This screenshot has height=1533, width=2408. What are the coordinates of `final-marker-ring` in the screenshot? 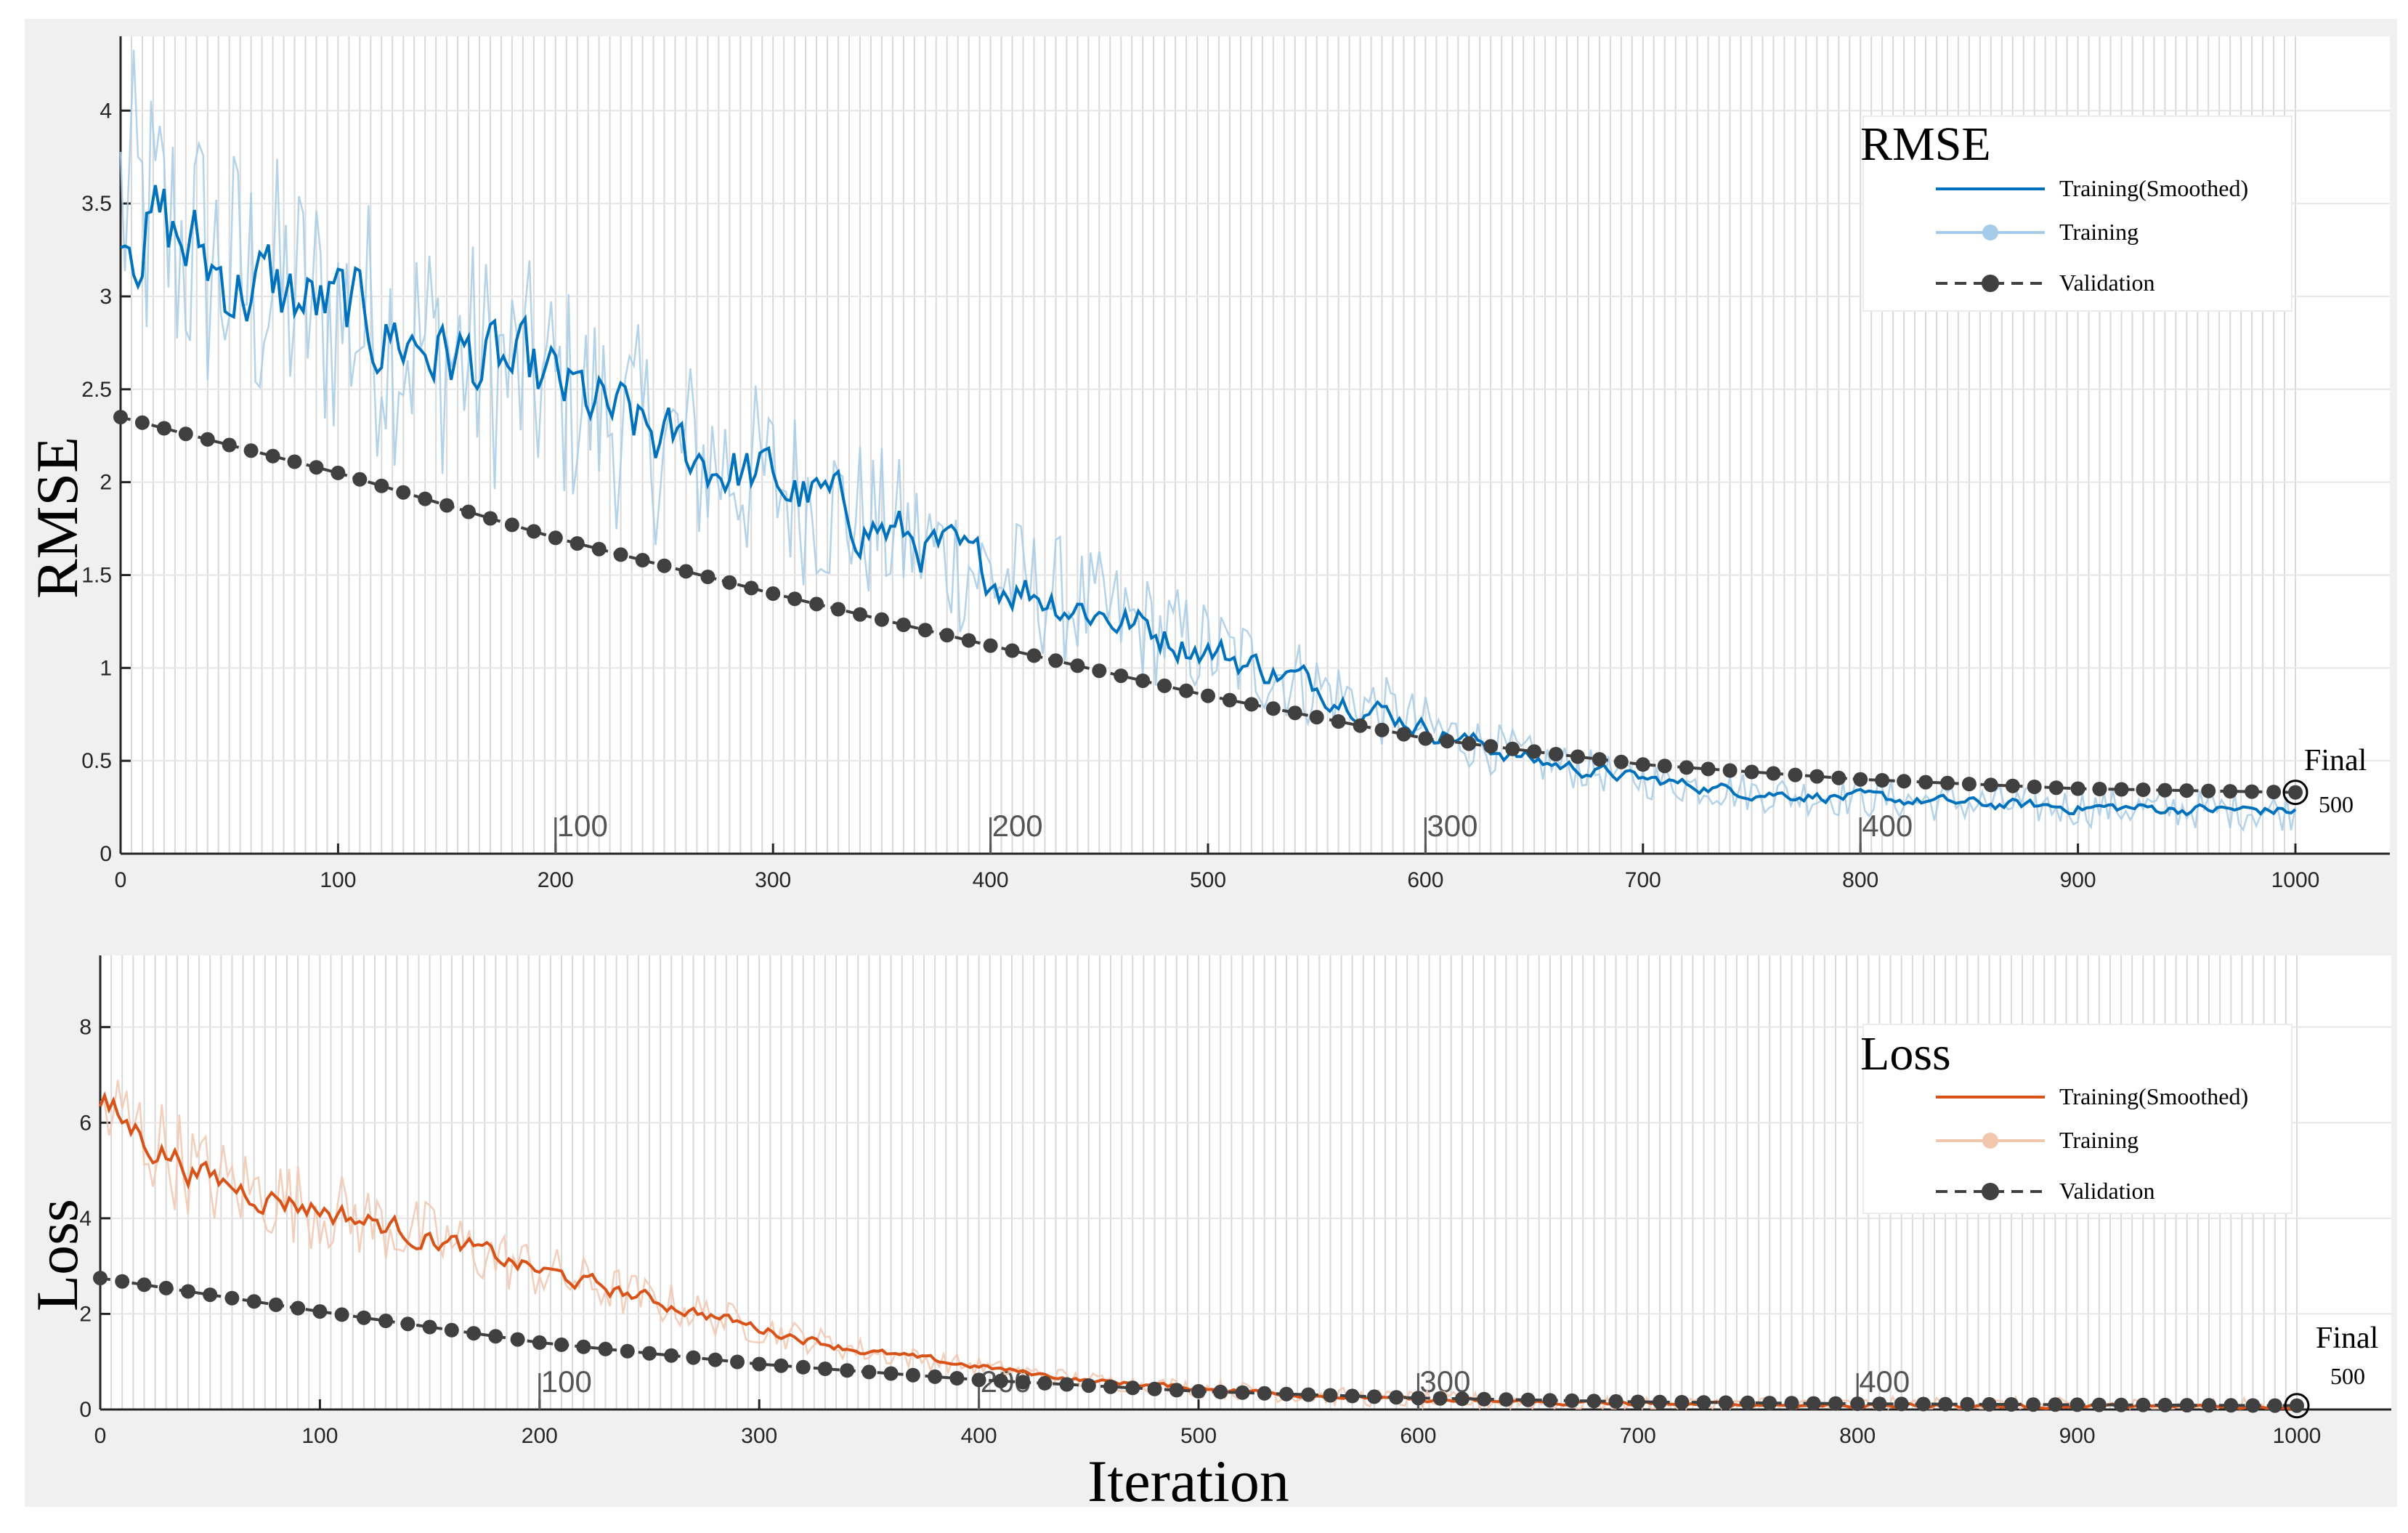 It's located at (2297, 1406).